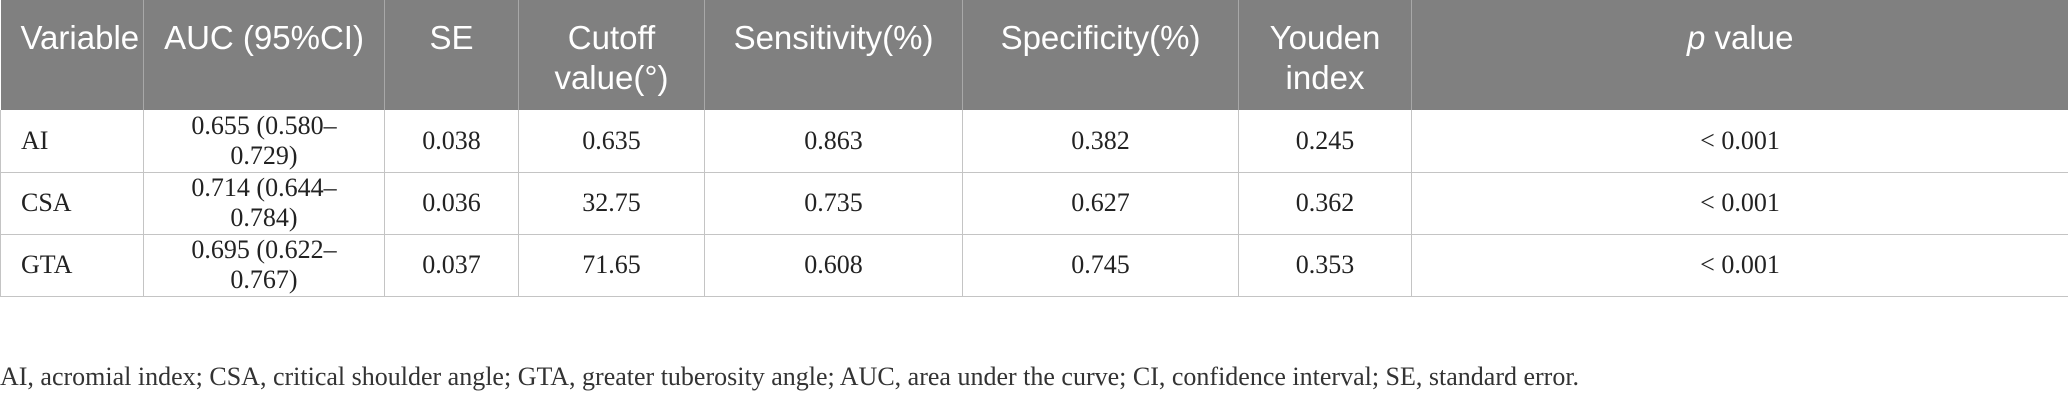 Image resolution: width=2068 pixels, height=401 pixels. What do you see at coordinates (1325, 203) in the screenshot?
I see `cell-youden: 0.362` at bounding box center [1325, 203].